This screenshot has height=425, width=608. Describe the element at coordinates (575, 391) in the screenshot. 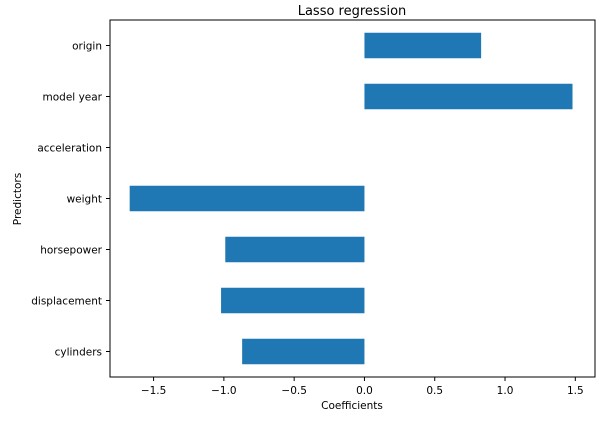

I see `x-tick-label-6: 1.5` at that location.